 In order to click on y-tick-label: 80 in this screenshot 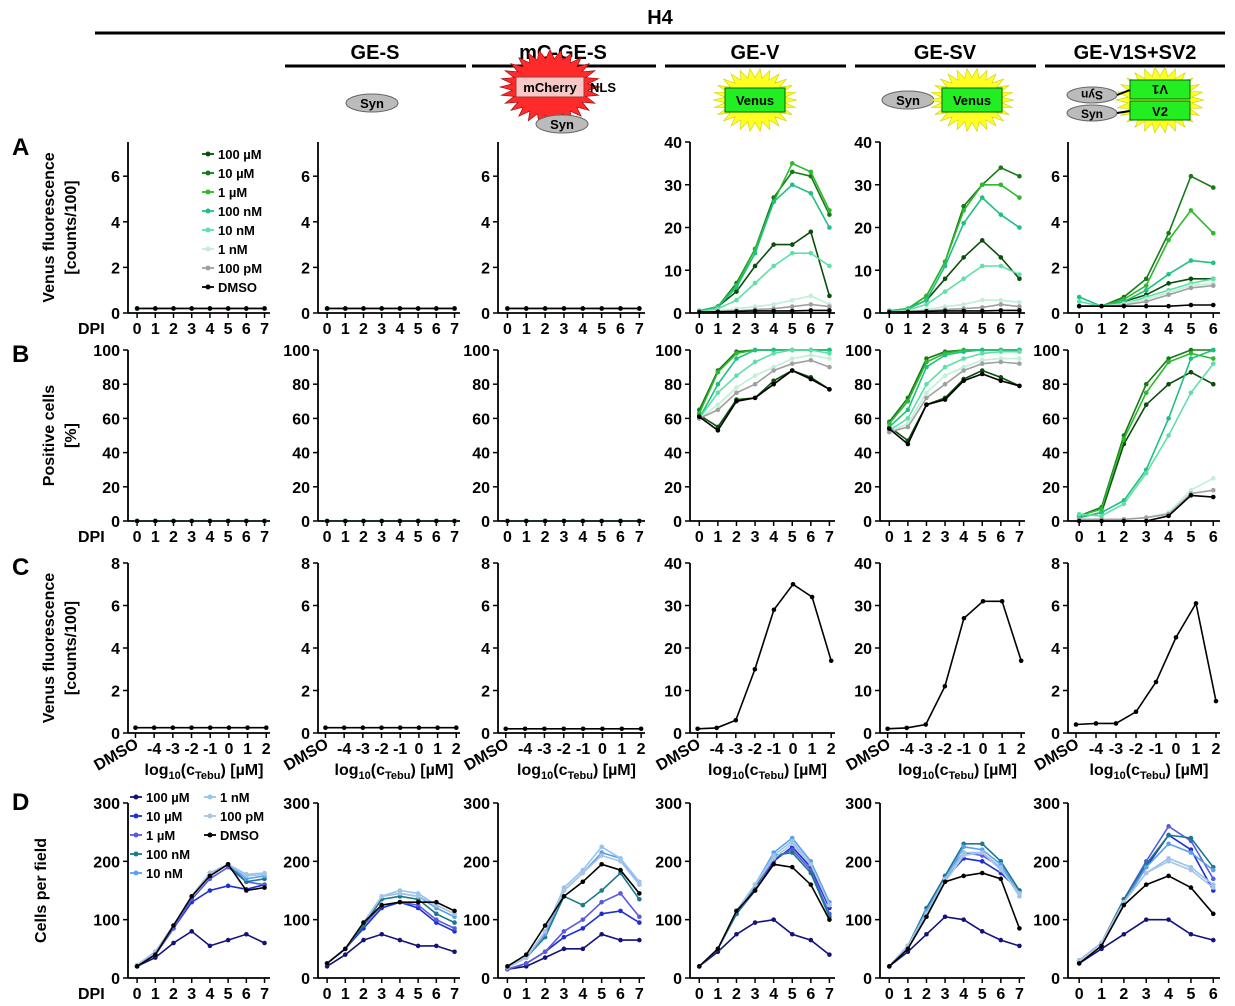, I will do `click(673, 385)`.